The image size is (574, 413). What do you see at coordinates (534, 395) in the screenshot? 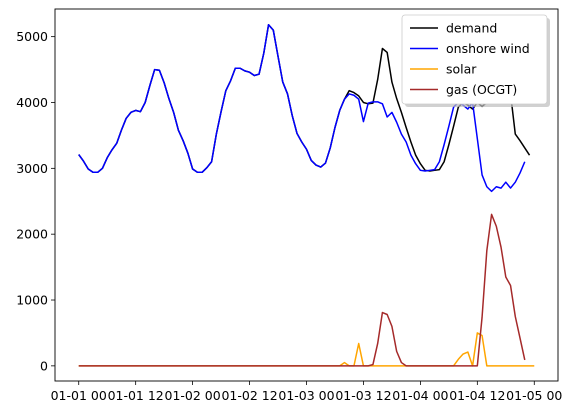
I see `x-tick-label: 01-05 00` at bounding box center [534, 395].